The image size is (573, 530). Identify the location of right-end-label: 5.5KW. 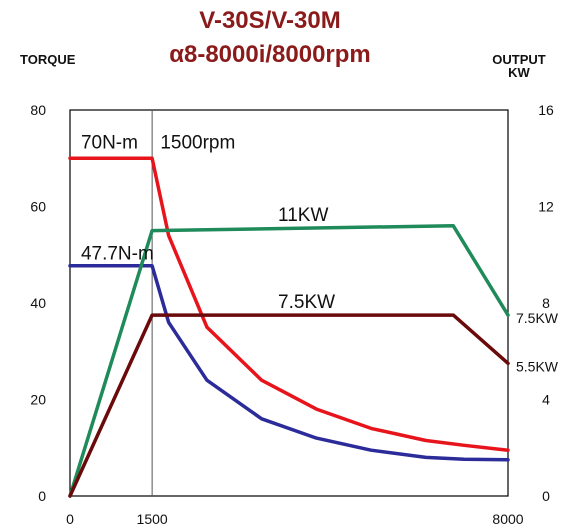
(537, 366).